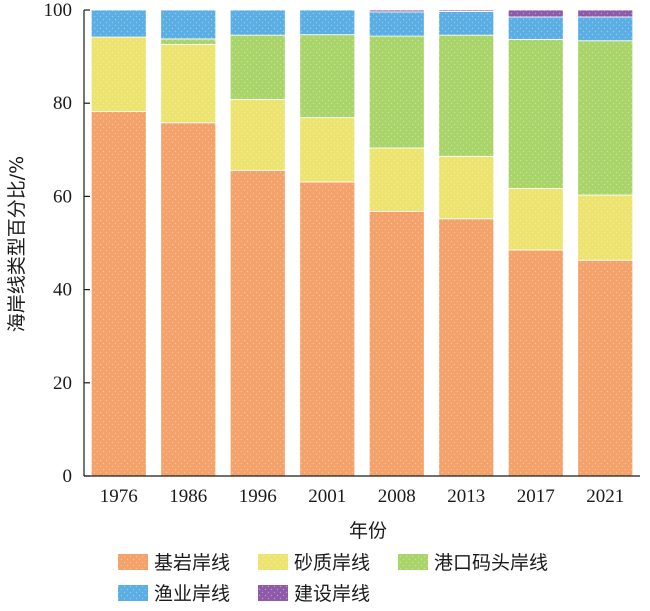 The height and width of the screenshot is (611, 650). I want to click on legend-label: 砂质岸线, so click(332, 563).